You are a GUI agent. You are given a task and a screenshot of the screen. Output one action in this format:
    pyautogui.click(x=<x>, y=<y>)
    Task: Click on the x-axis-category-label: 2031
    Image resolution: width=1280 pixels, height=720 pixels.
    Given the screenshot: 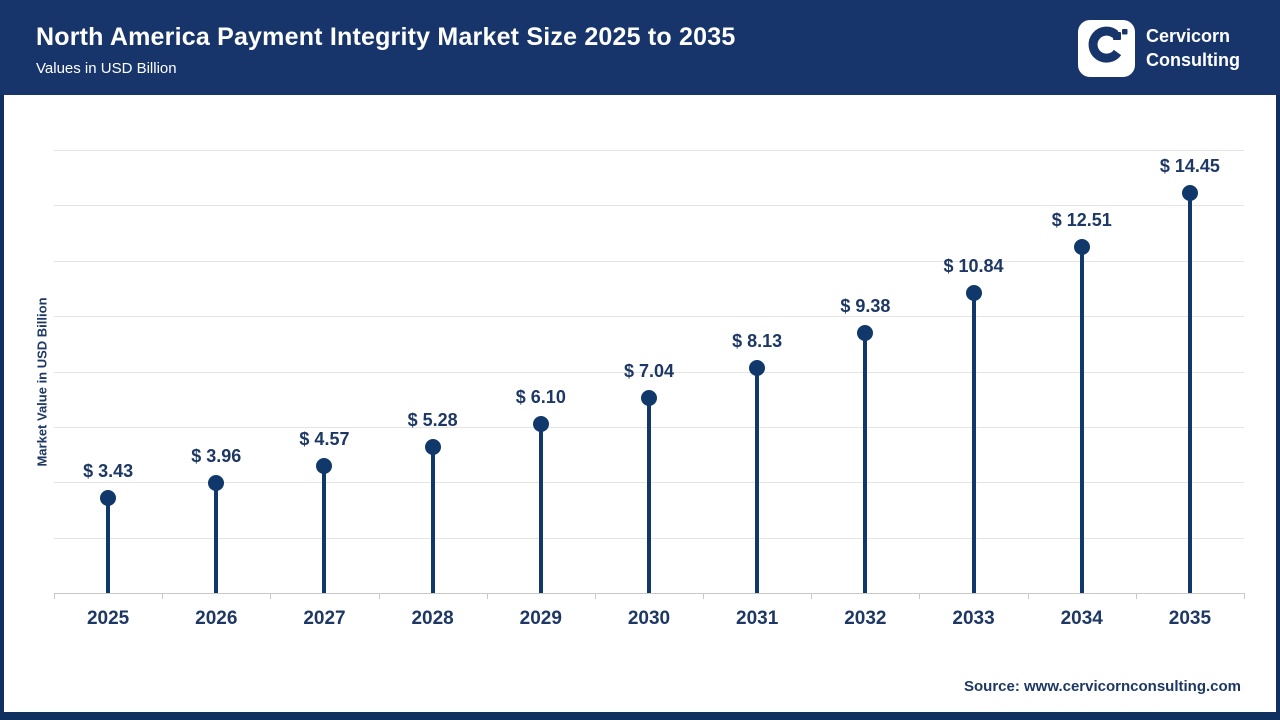 What is the action you would take?
    pyautogui.click(x=757, y=618)
    